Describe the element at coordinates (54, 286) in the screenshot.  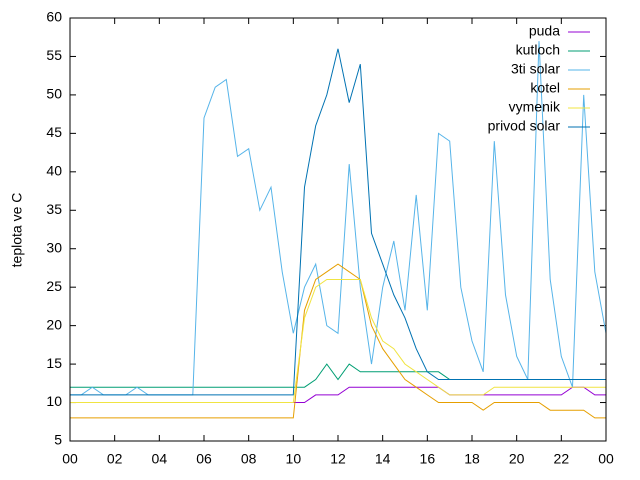
I see `y-tick-label: 25` at that location.